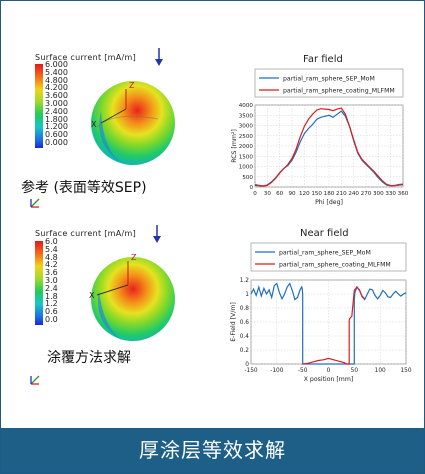  What do you see at coordinates (403, 194) in the screenshot?
I see `x-tick-label: 360` at bounding box center [403, 194].